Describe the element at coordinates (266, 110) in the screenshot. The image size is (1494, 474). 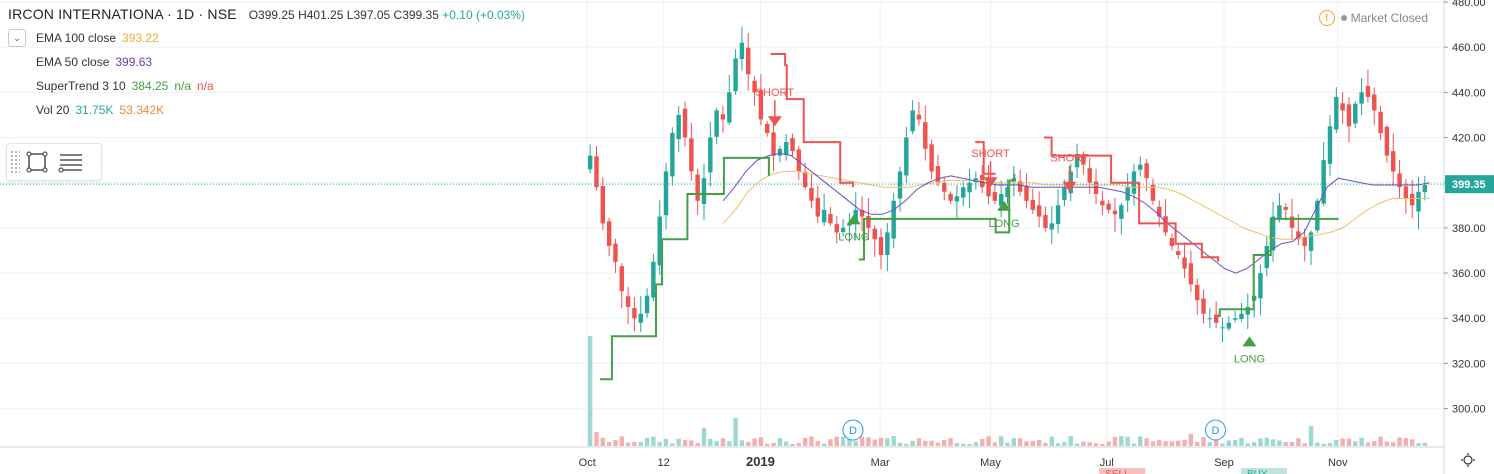
I see `indicator-row-volume: Vol 20 31.75K 53.342K` at that location.